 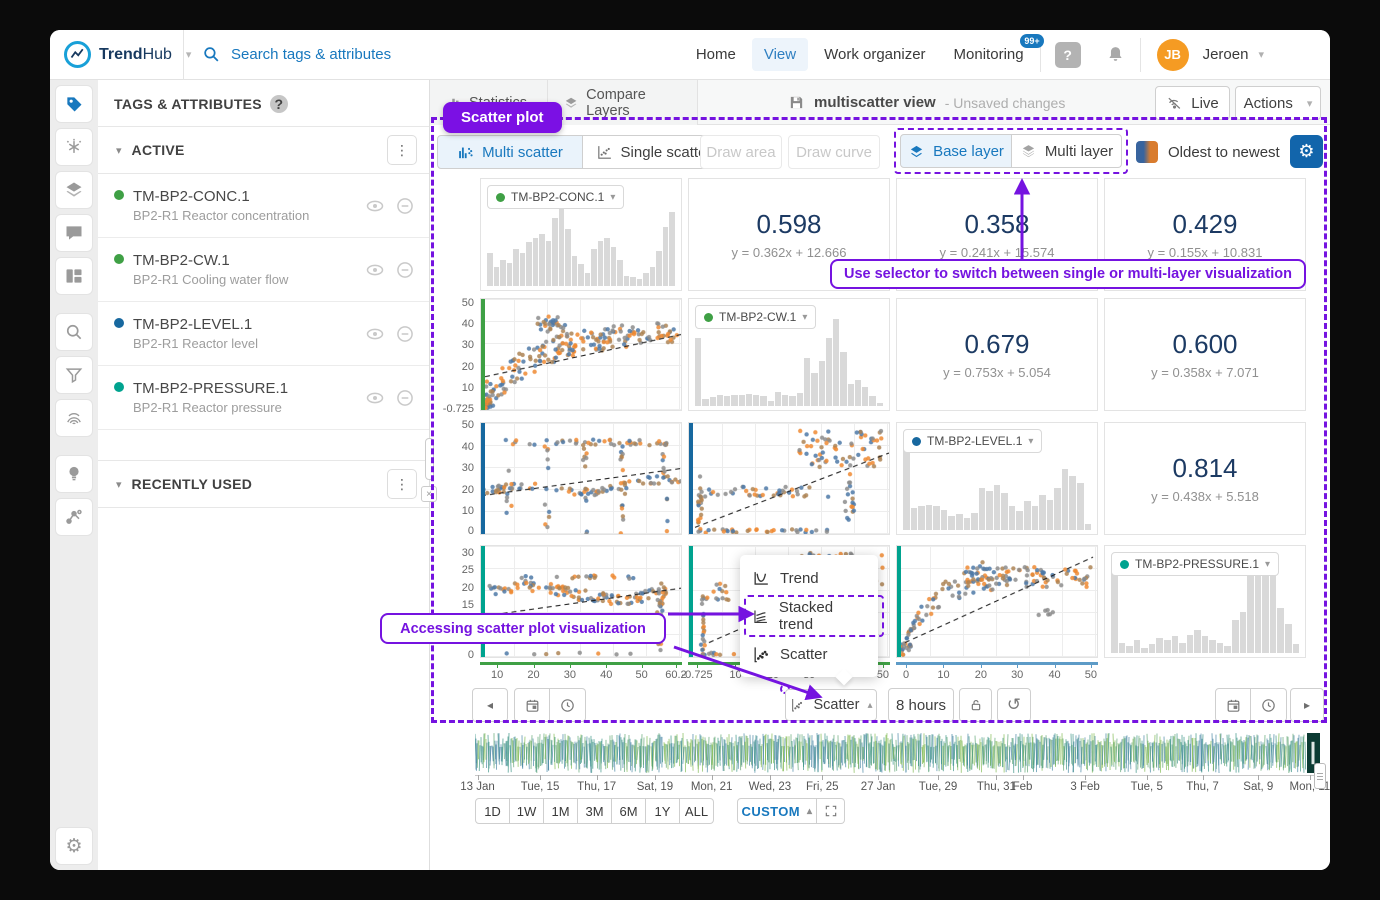 I want to click on rail-filter-button, so click(x=74, y=375).